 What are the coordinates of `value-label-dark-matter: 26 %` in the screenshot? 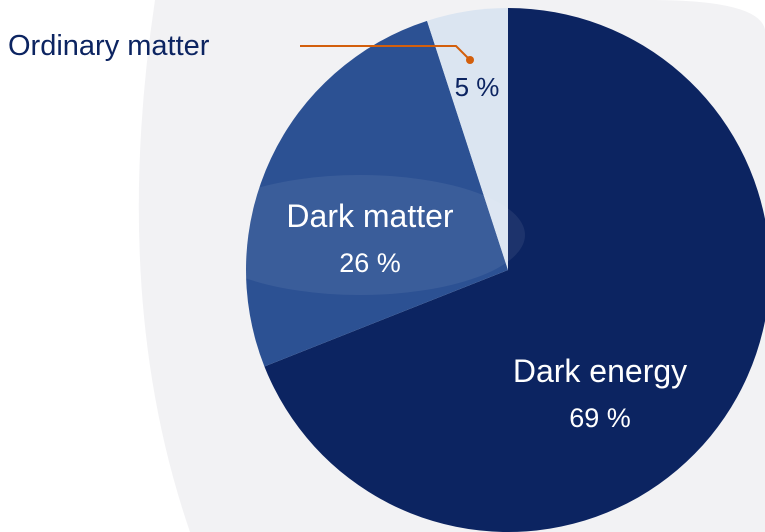 It's located at (370, 263).